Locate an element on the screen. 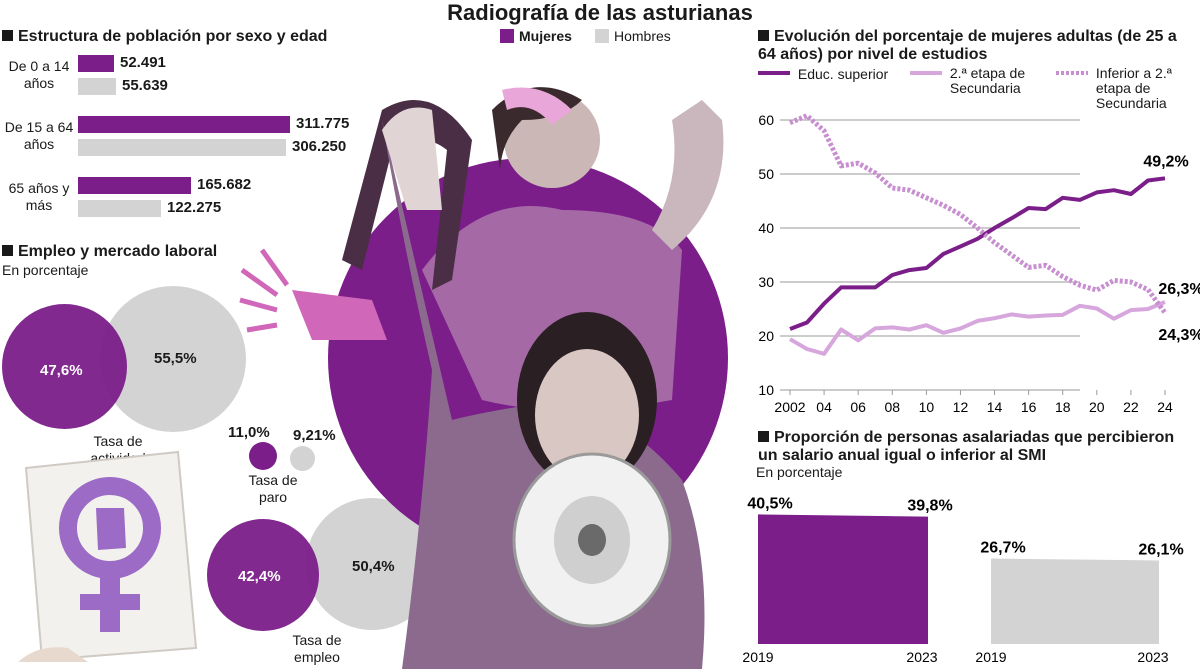 This screenshot has height=669, width=1200. smi-value-label: 40,5% is located at coordinates (769, 503).